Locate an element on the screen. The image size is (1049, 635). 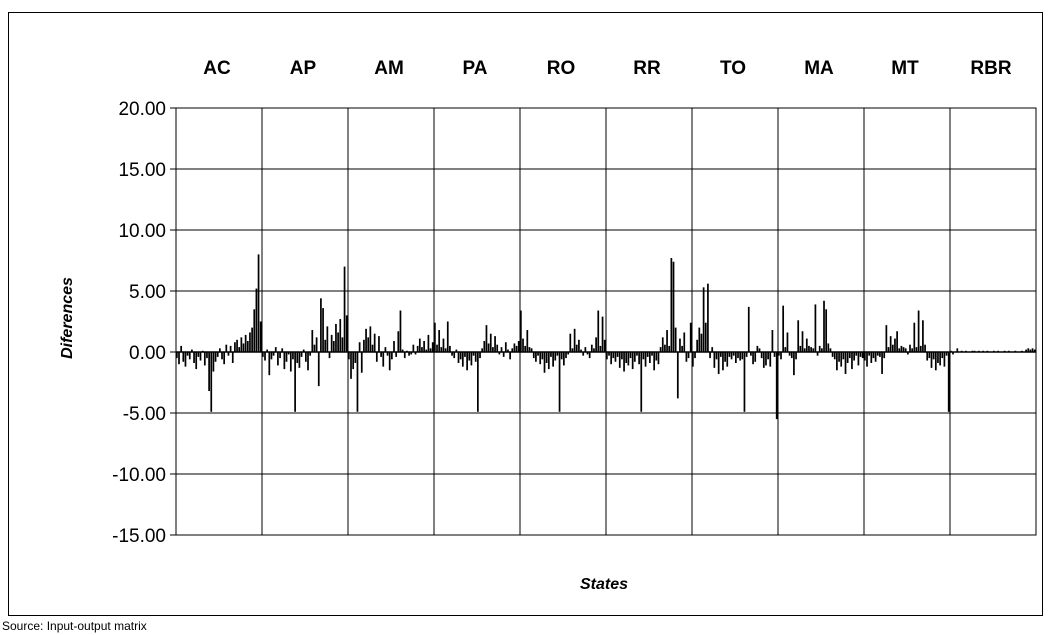
category-label: AM is located at coordinates (389, 68).